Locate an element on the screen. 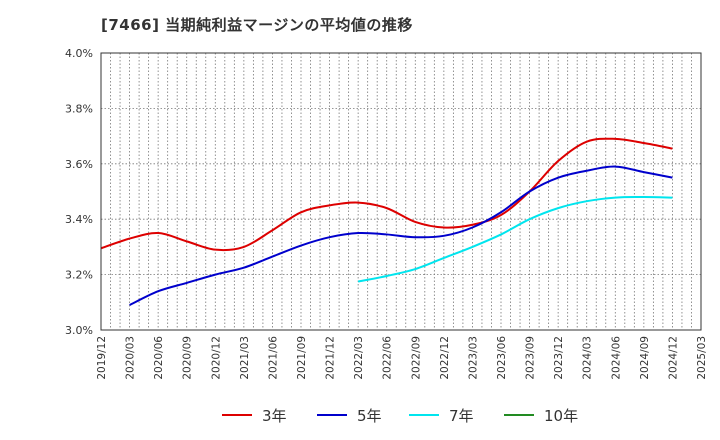  x-tick-label: 2024/12 is located at coordinates (673, 358).